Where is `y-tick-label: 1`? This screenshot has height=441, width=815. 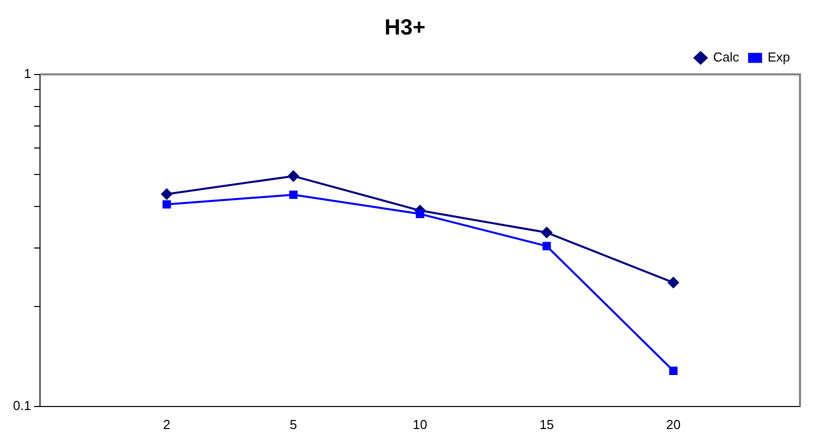
y-tick-label: 1 is located at coordinates (28, 73).